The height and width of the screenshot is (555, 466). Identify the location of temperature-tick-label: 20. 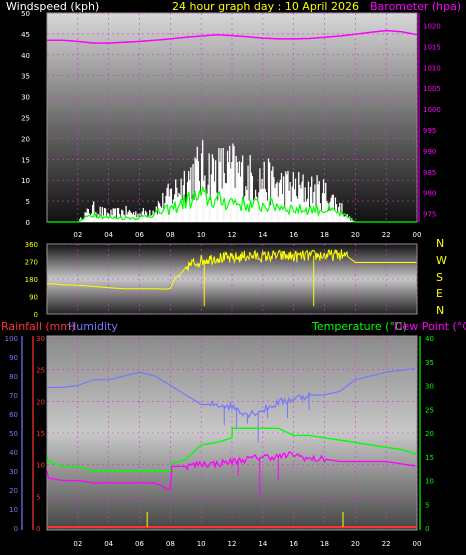
(429, 434).